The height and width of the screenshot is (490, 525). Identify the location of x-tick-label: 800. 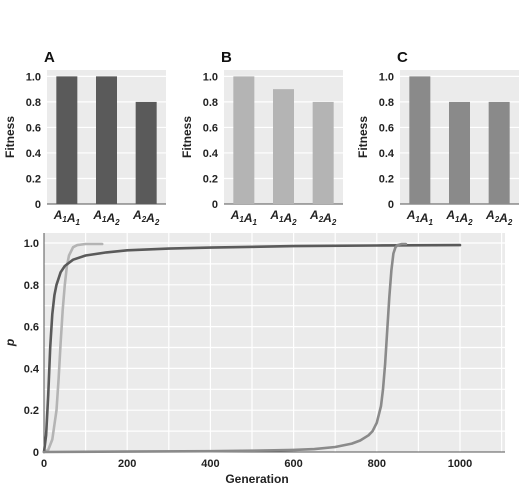
(377, 464).